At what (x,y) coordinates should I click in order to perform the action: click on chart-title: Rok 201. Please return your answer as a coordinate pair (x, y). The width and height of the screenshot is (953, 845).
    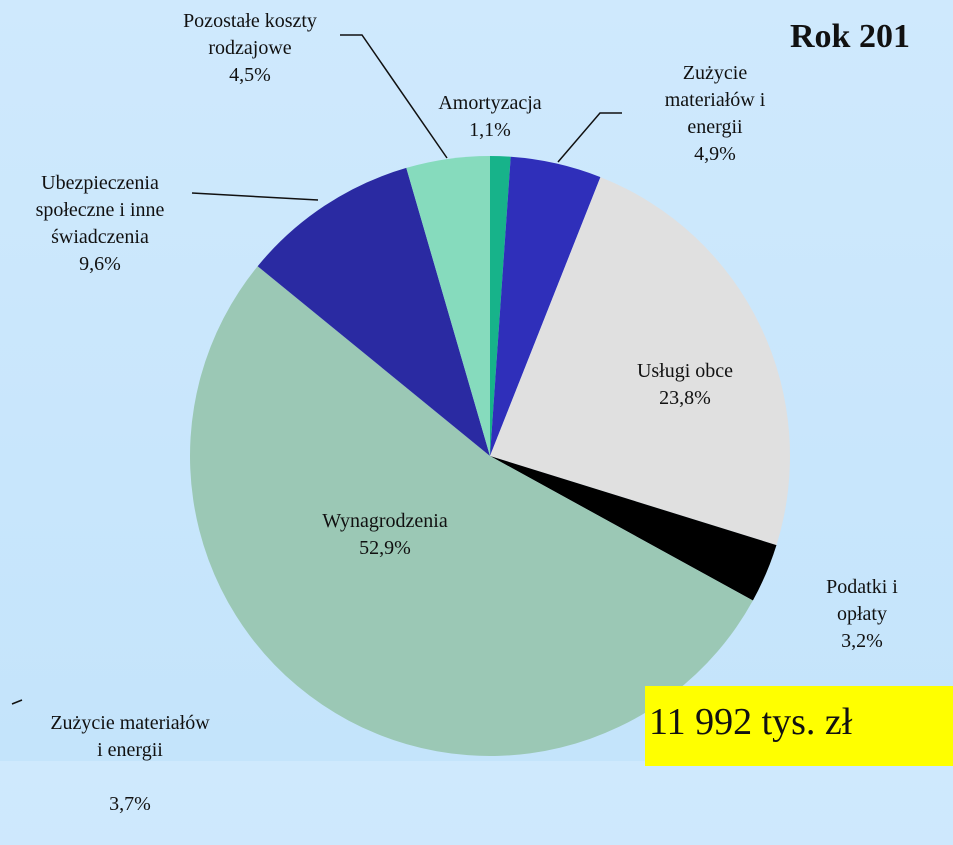
    Looking at the image, I should click on (850, 36).